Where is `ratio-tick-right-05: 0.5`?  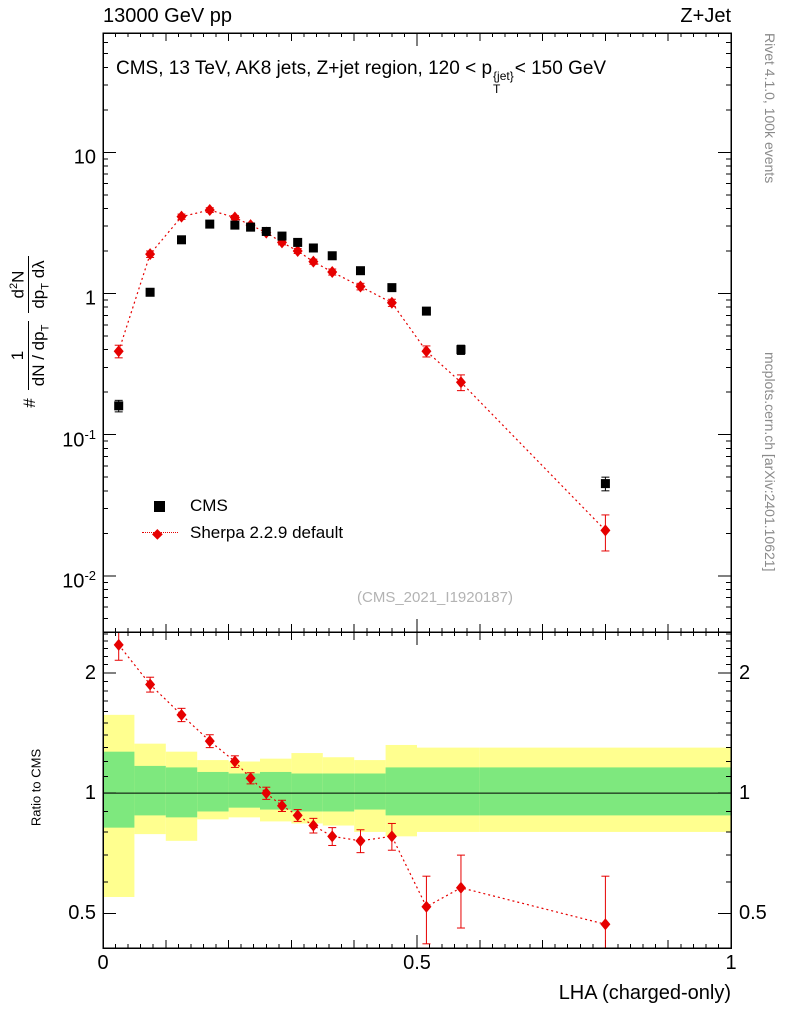
ratio-tick-right-05: 0.5 is located at coordinates (753, 913).